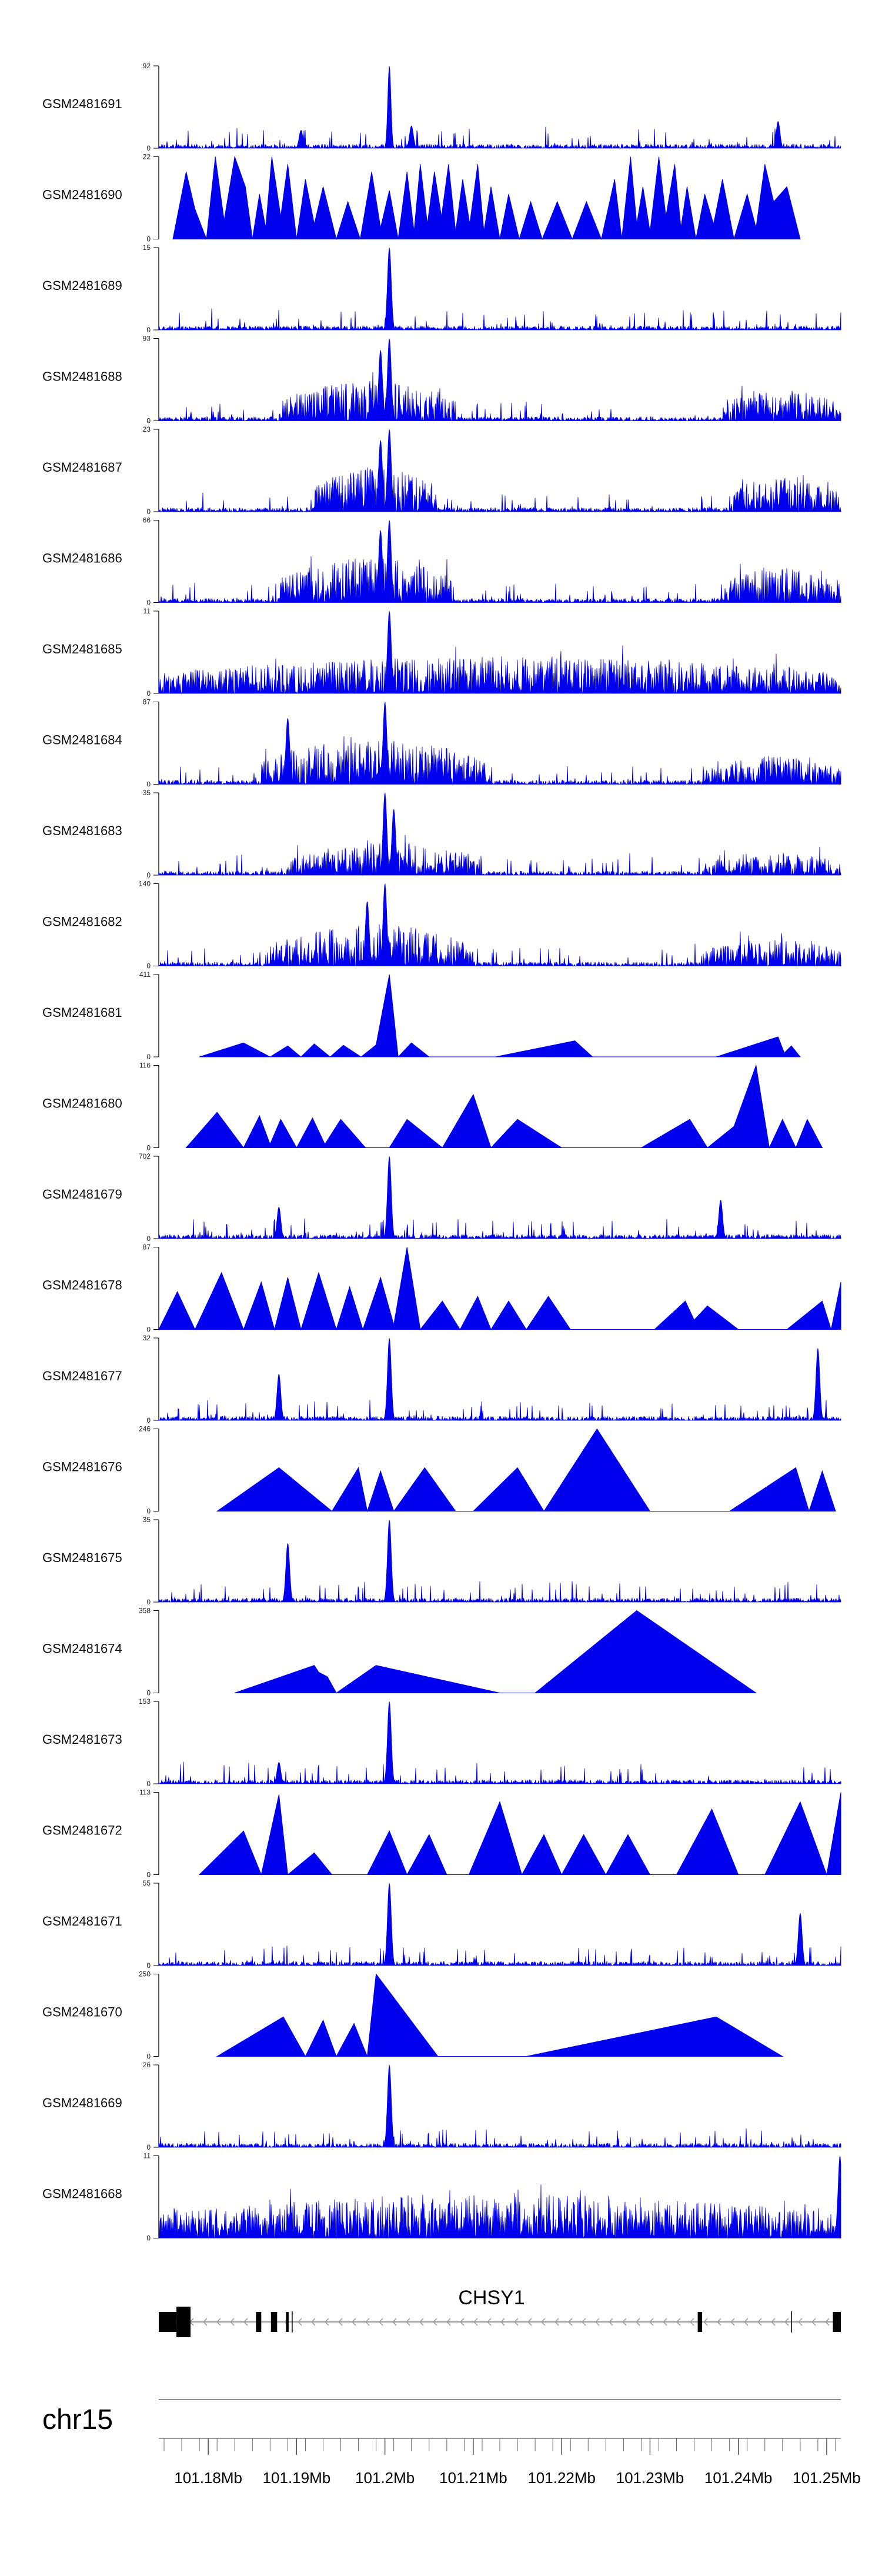  What do you see at coordinates (561, 2478) in the screenshot?
I see `x-tick-label: 101.22Mb` at bounding box center [561, 2478].